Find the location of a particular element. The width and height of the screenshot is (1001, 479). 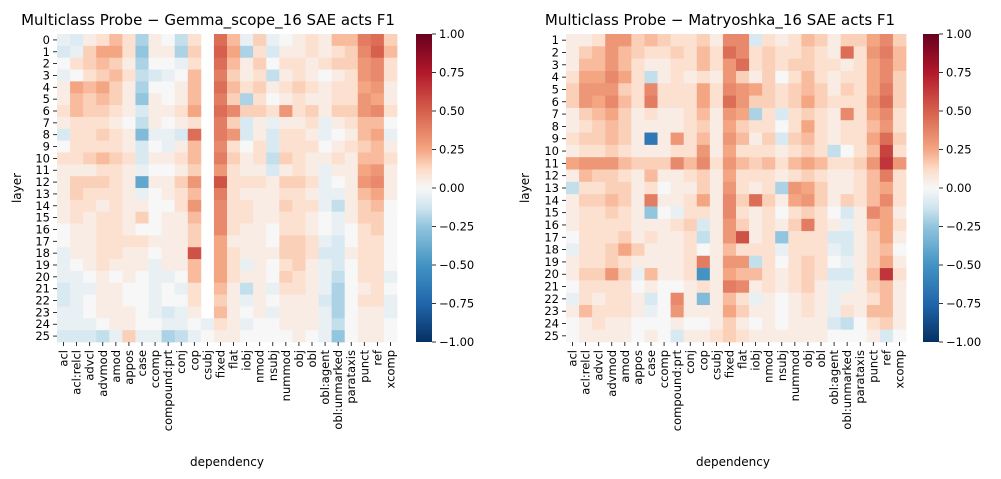

x-tick-label: fixed is located at coordinates (729, 364).